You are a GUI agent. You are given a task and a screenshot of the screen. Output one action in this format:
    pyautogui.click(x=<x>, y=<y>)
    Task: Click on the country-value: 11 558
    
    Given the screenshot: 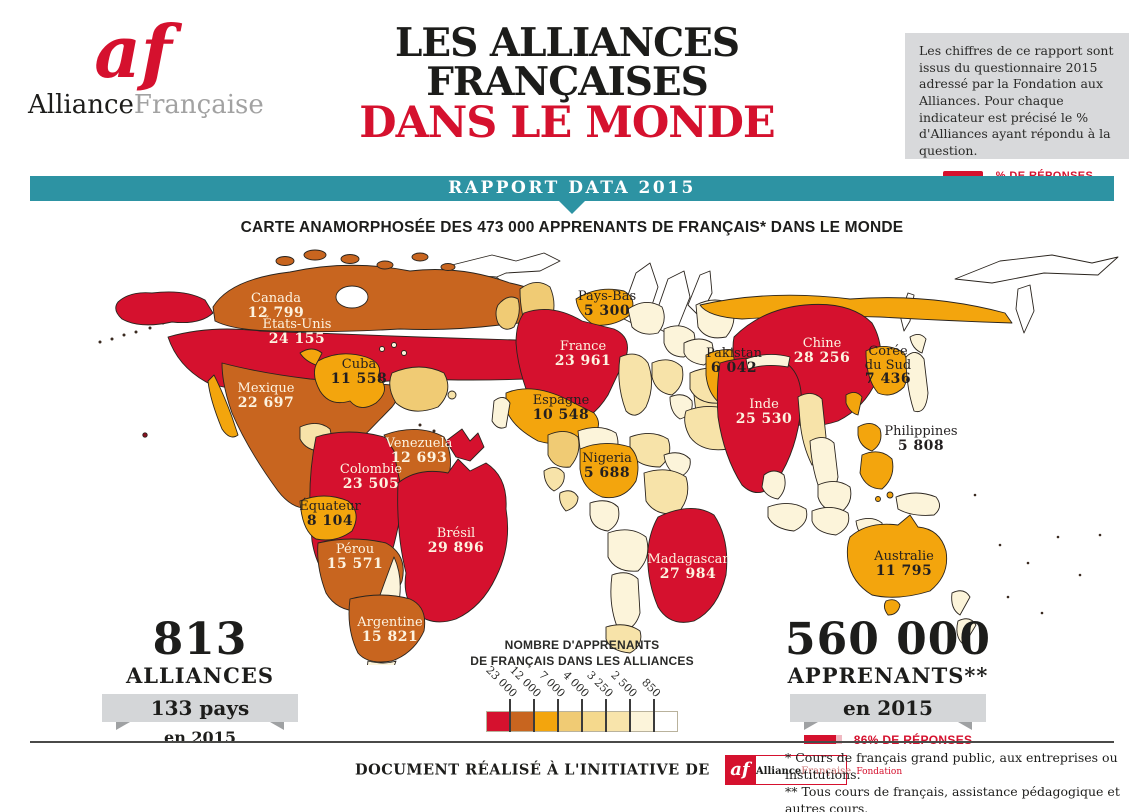 What is the action you would take?
    pyautogui.click(x=359, y=378)
    